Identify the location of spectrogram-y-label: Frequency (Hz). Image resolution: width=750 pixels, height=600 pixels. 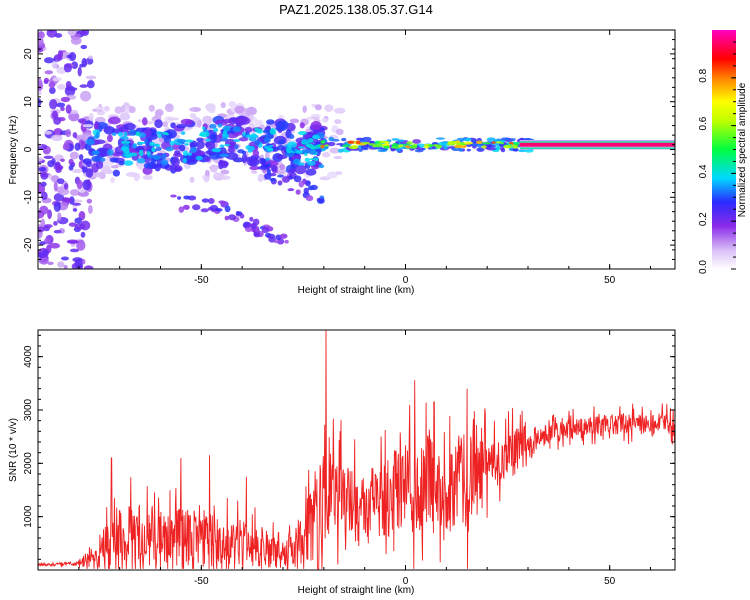
(13, 150).